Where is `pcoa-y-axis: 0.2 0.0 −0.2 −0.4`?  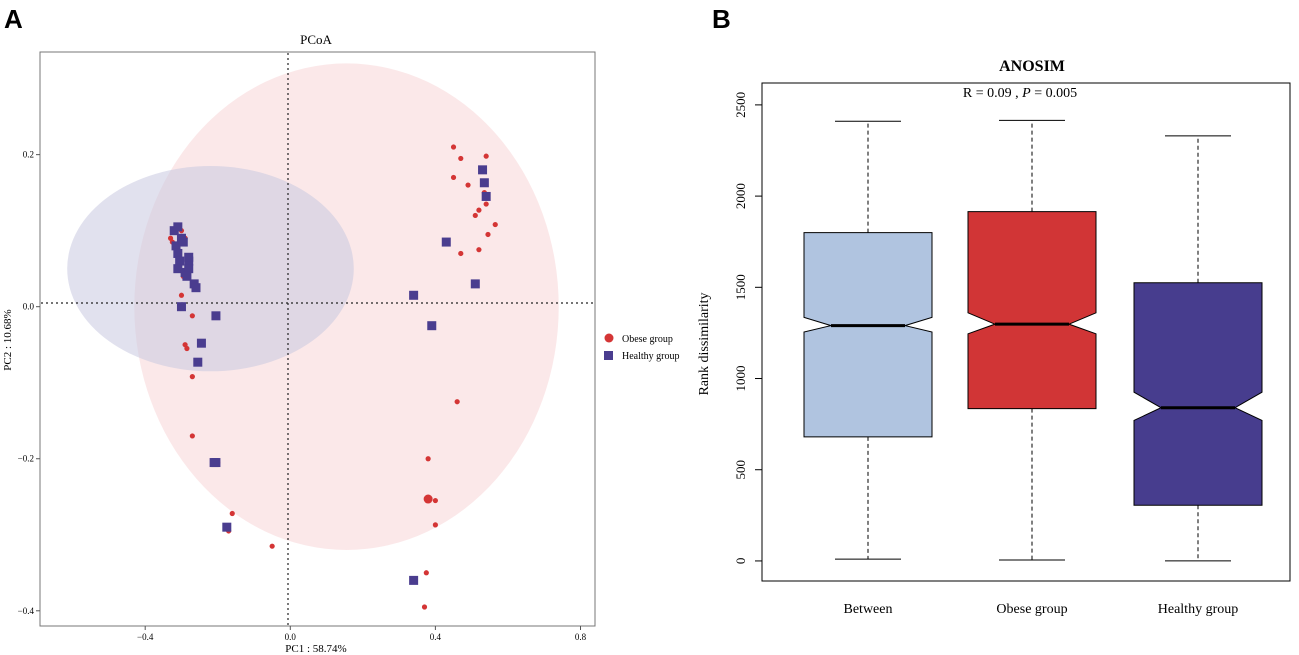
pcoa-y-axis: 0.2 0.0 −0.2 −0.4 is located at coordinates (29, 383).